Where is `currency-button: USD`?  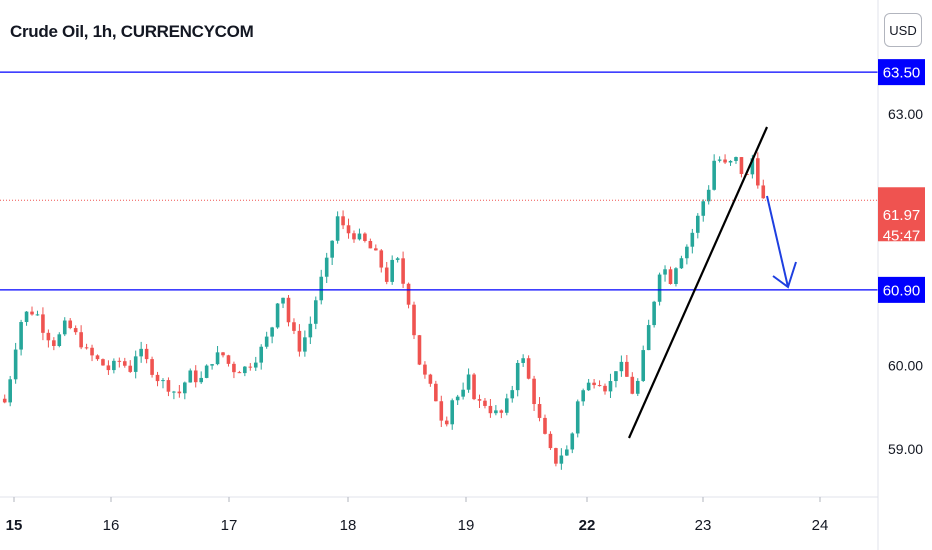 currency-button: USD is located at coordinates (903, 30).